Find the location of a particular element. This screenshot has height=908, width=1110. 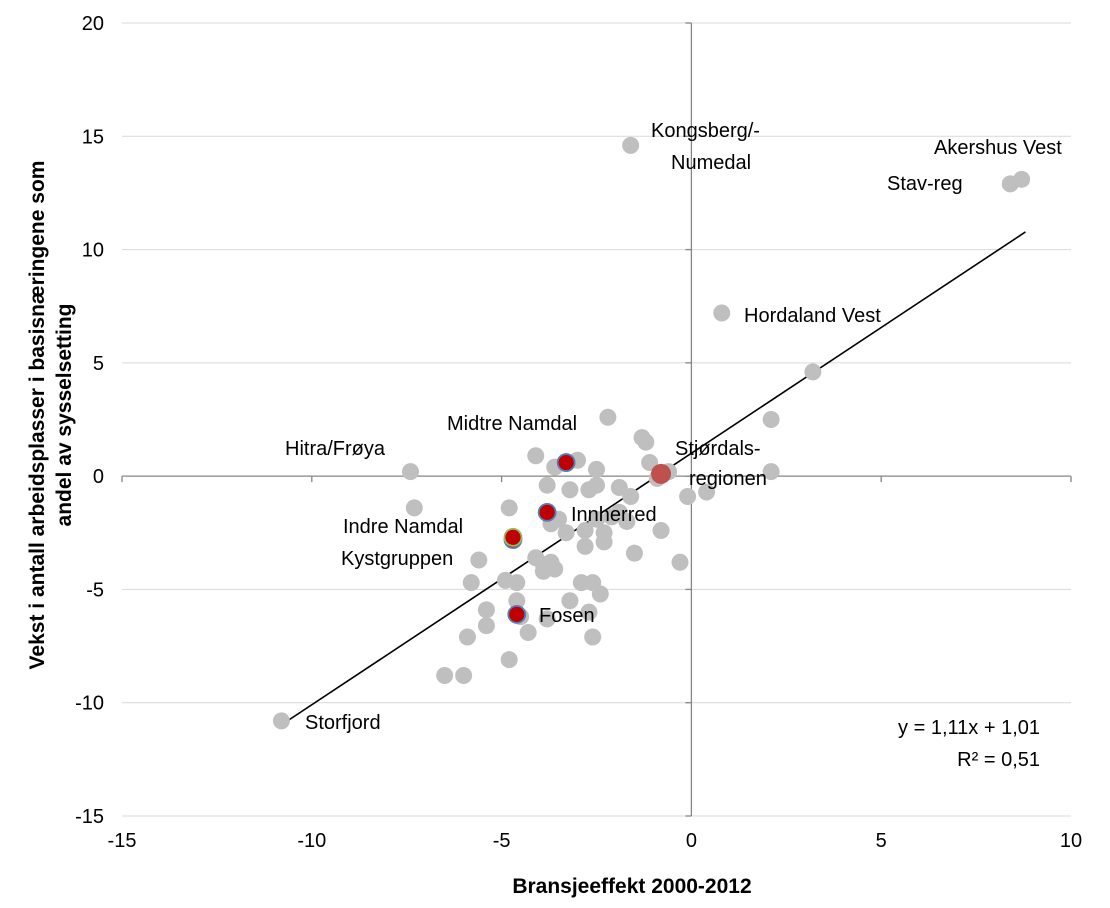

y-tick-label: -10 is located at coordinates (89, 704).